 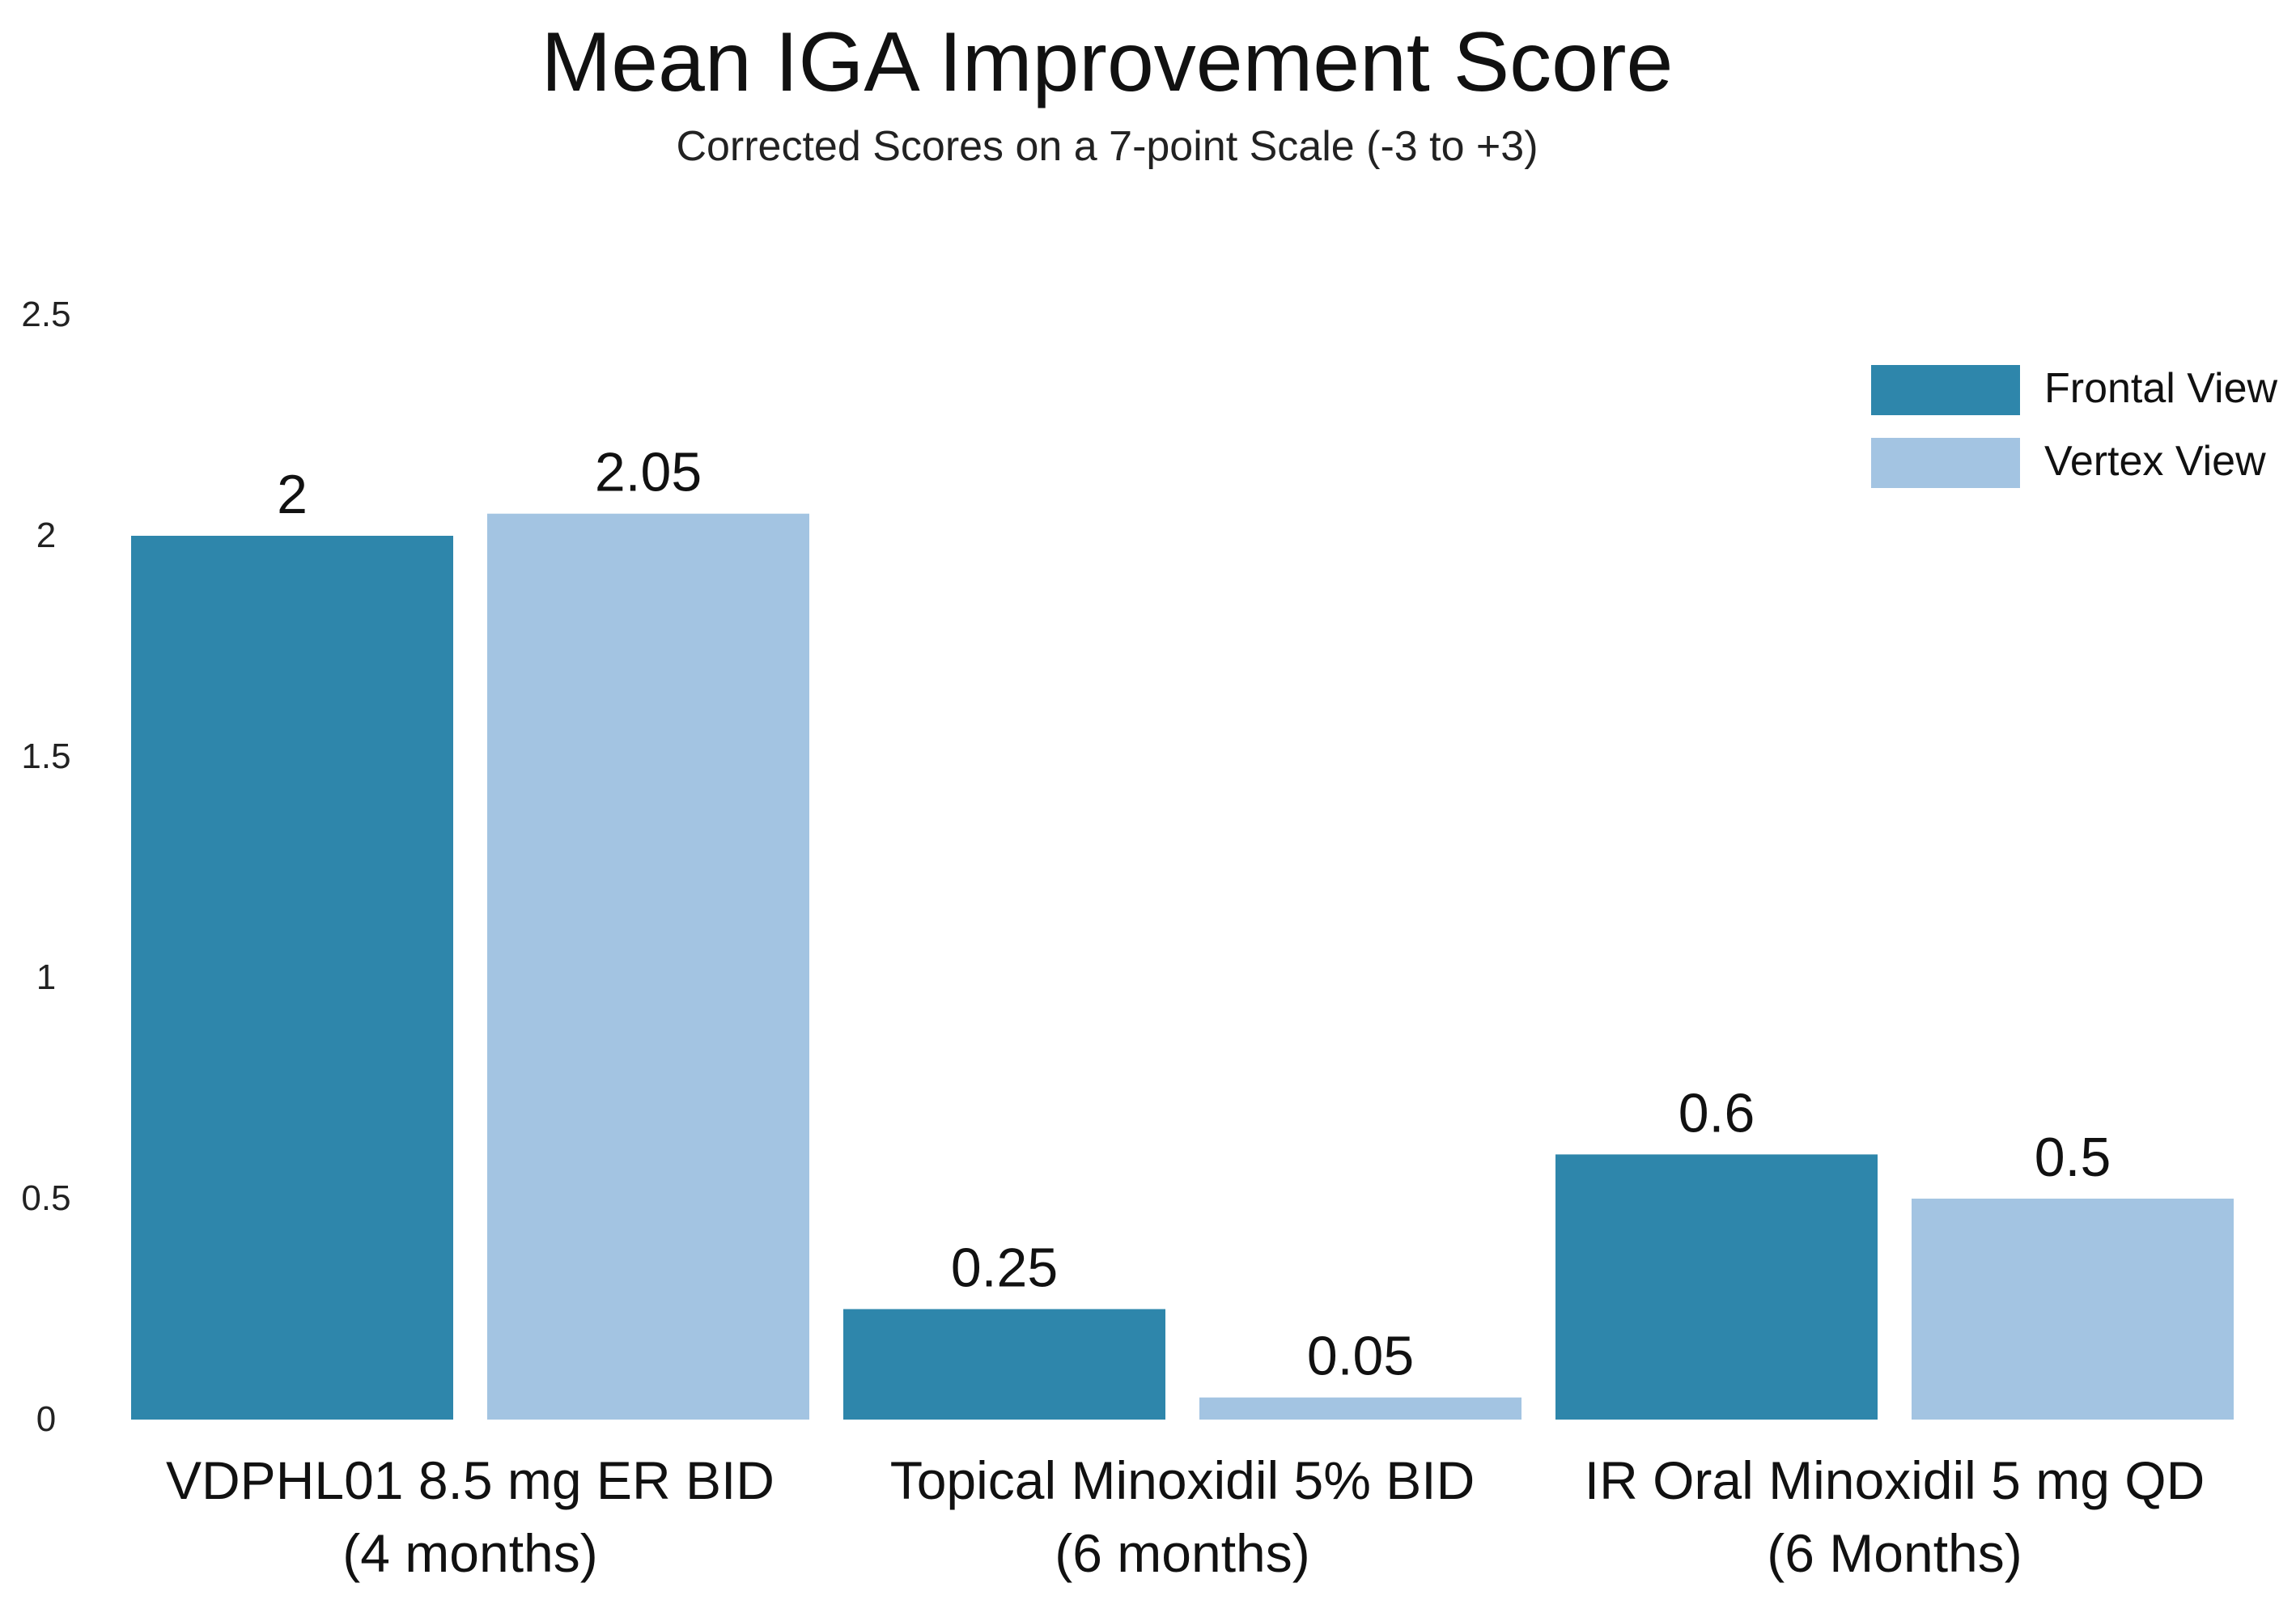 What do you see at coordinates (2161, 388) in the screenshot?
I see `legend-label: Frontal View` at bounding box center [2161, 388].